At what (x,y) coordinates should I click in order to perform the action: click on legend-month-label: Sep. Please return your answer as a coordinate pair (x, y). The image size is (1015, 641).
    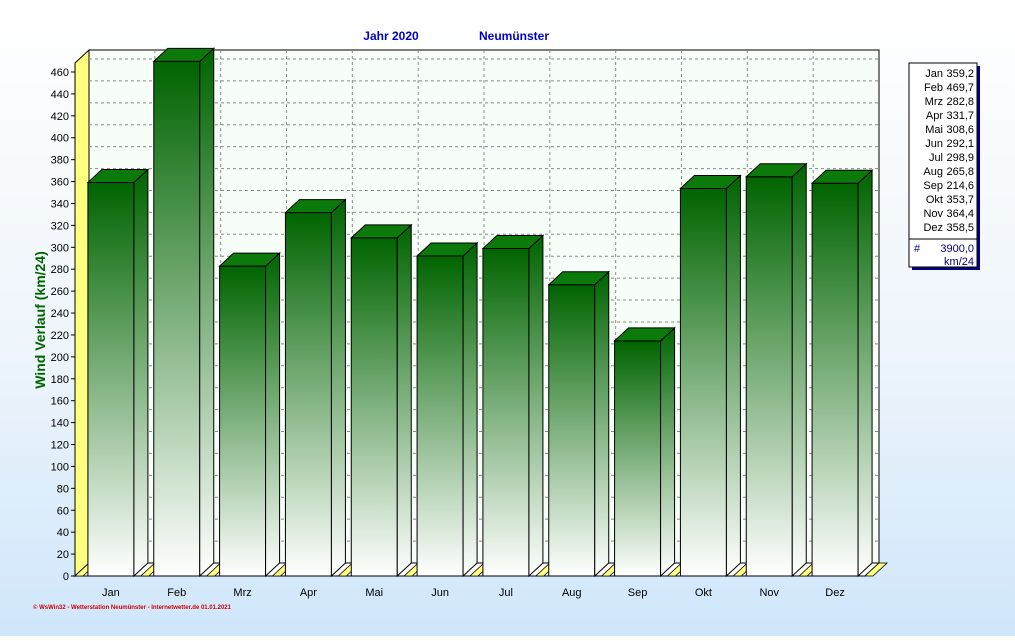
    Looking at the image, I should click on (933, 186).